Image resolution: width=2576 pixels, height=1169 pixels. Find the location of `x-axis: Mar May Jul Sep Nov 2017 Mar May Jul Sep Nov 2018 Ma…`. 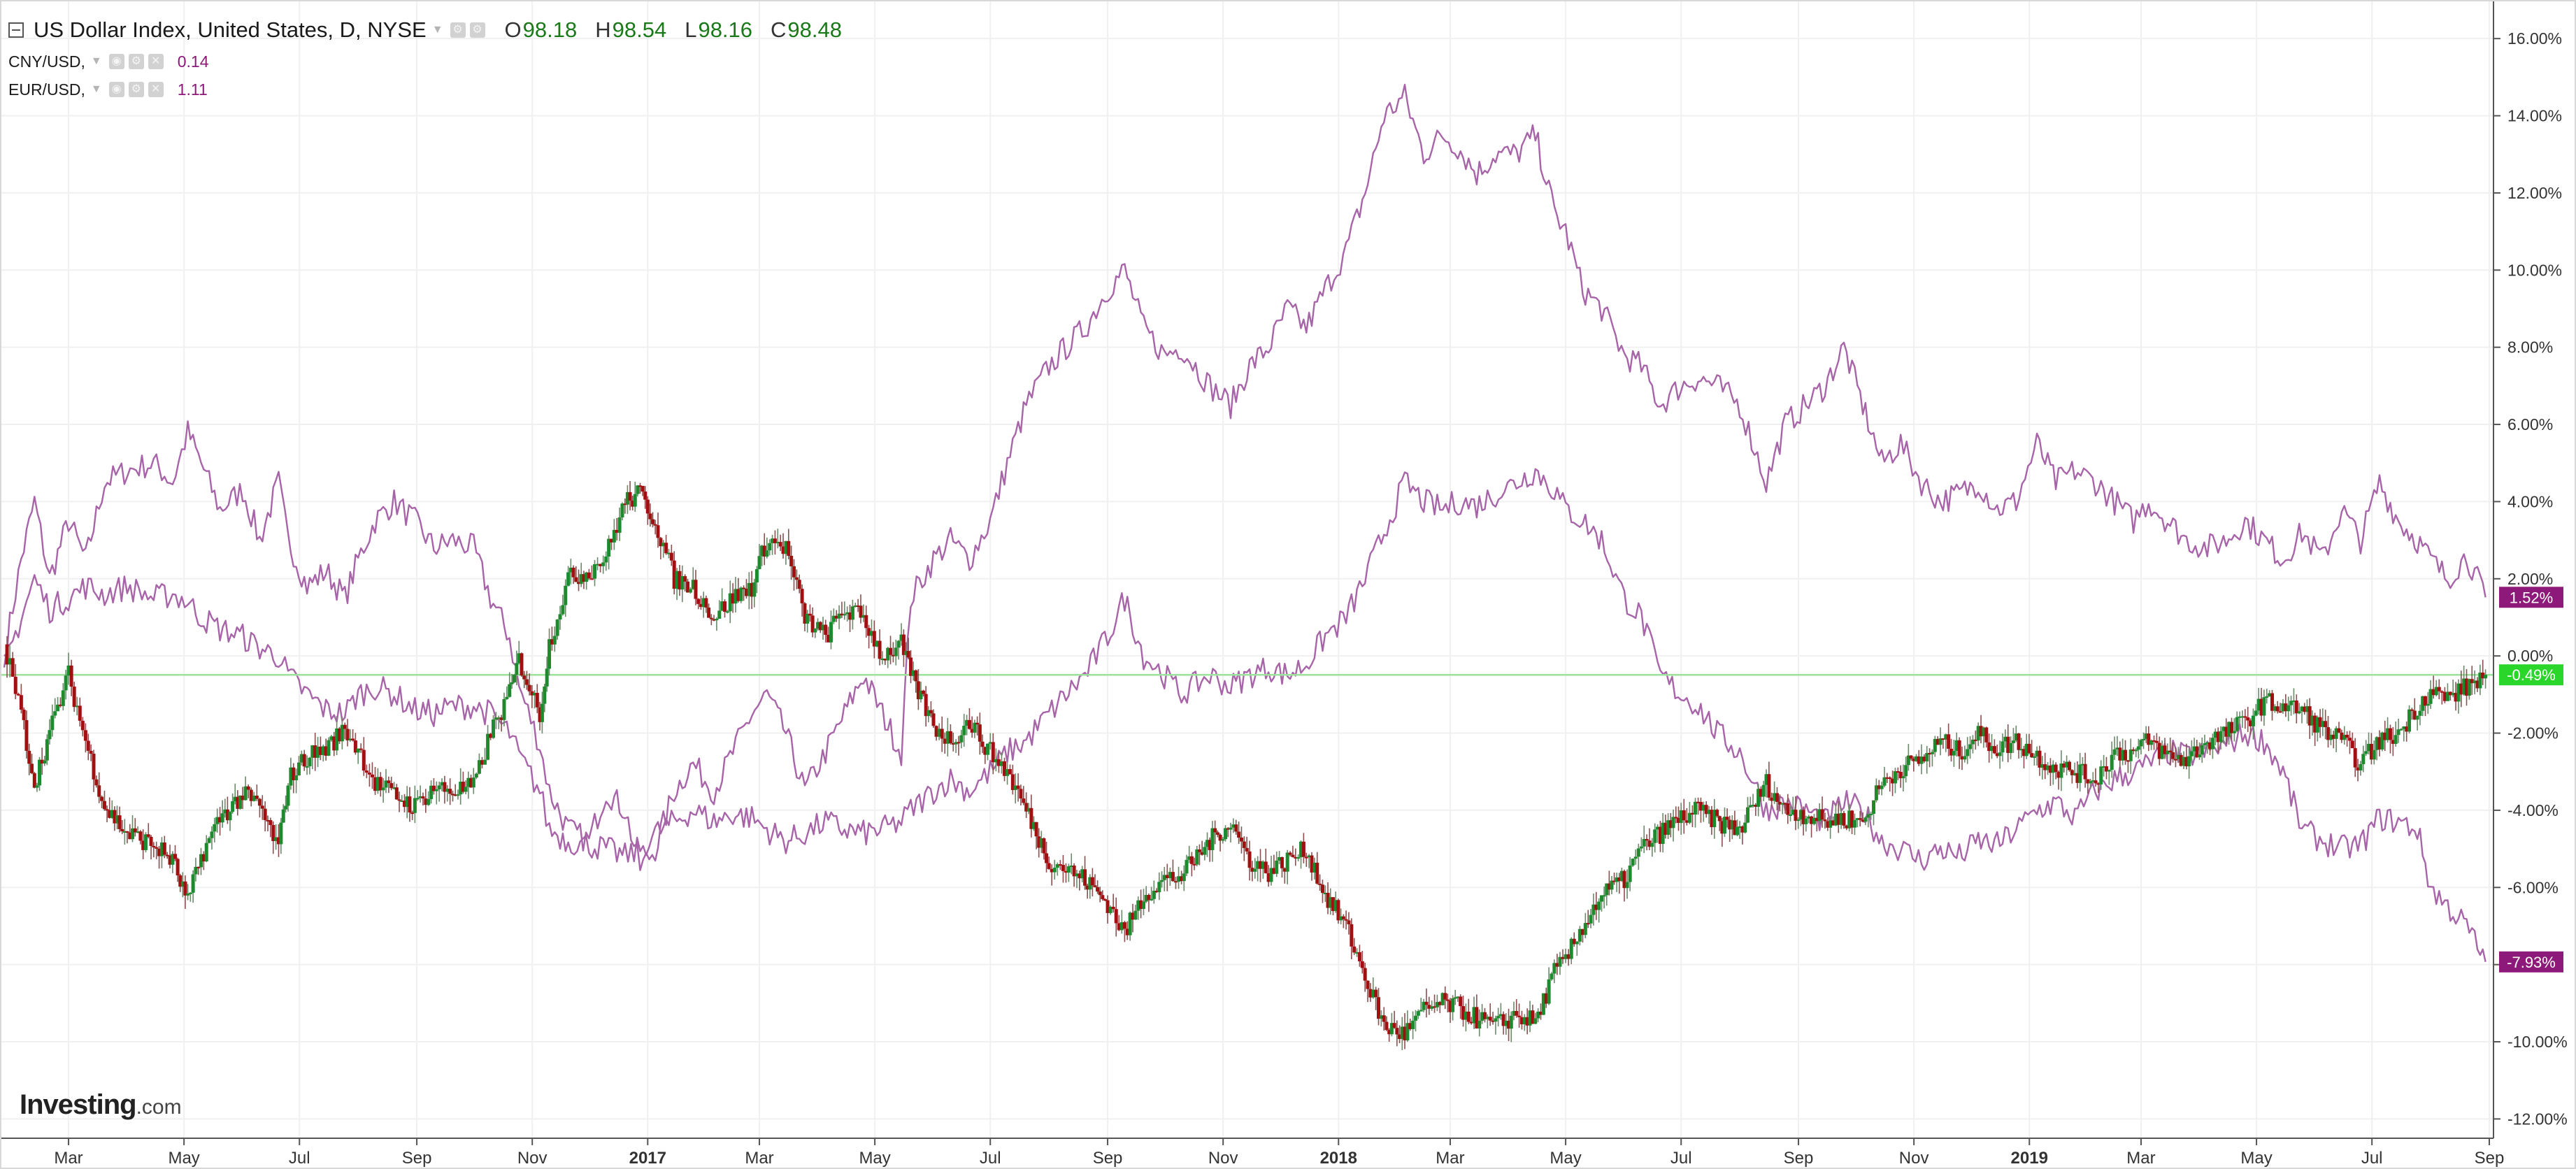

x-axis: Mar May Jul Sep Nov 2017 Mar May Jul Sep Nov 2018 Ma… is located at coordinates (1279, 1153).